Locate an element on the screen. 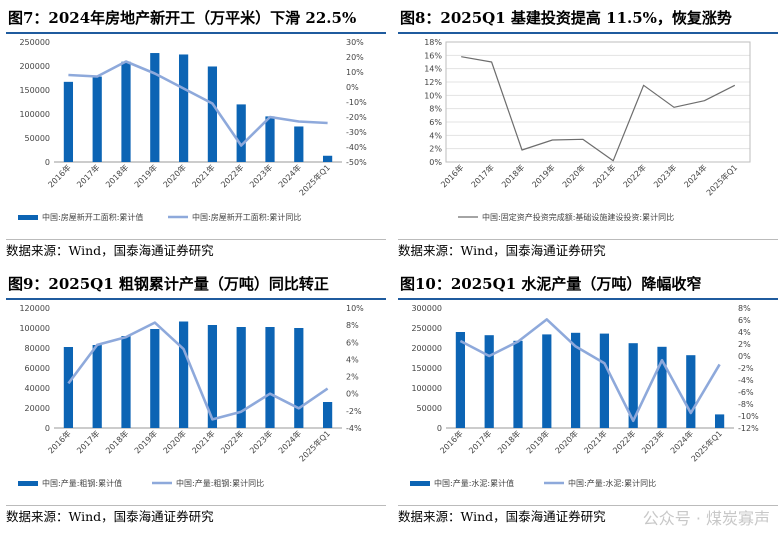 This screenshot has width=778, height=535. y2-tick-label: 8% is located at coordinates (744, 308).